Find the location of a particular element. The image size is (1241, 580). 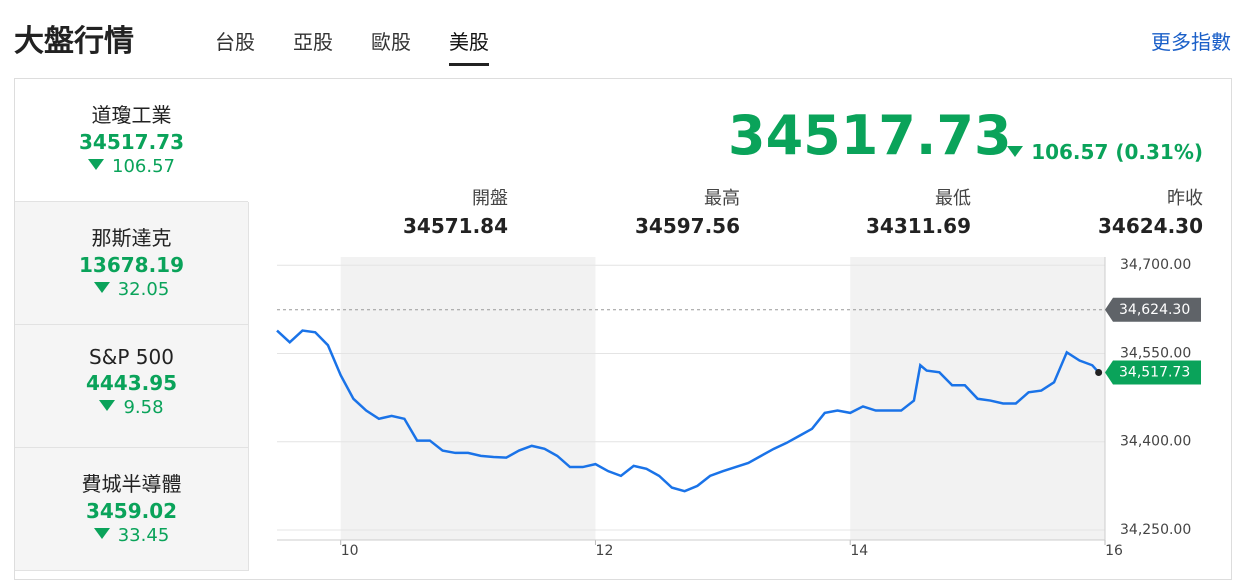

x-tick-label: 14 is located at coordinates (859, 551).